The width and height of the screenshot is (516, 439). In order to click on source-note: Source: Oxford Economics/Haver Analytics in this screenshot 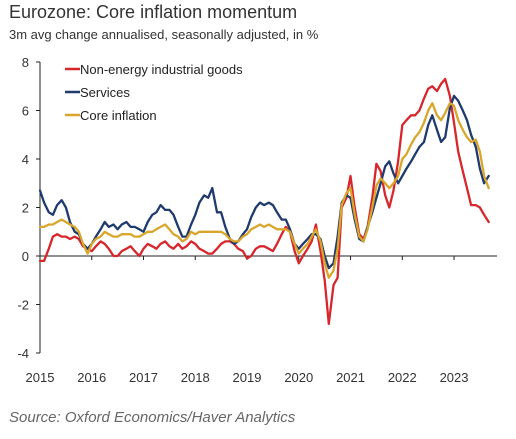, I will do `click(152, 417)`.